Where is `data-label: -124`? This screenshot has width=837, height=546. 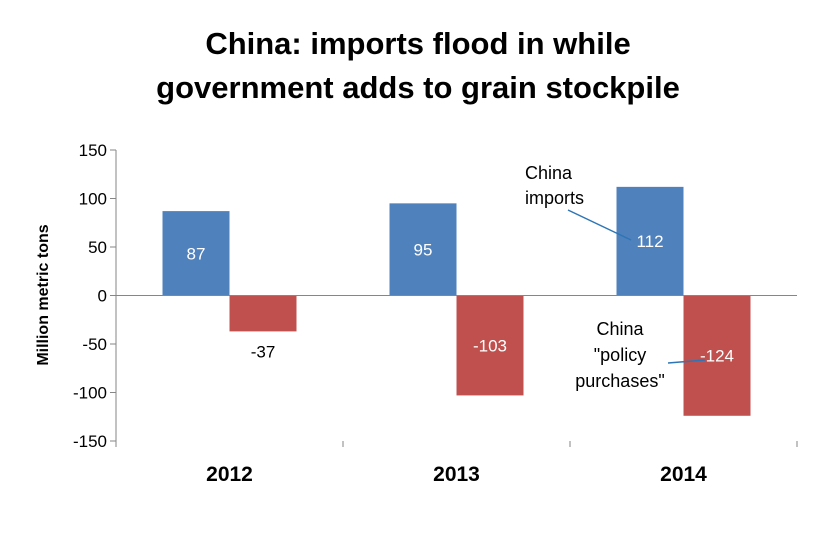 data-label: -124 is located at coordinates (717, 356).